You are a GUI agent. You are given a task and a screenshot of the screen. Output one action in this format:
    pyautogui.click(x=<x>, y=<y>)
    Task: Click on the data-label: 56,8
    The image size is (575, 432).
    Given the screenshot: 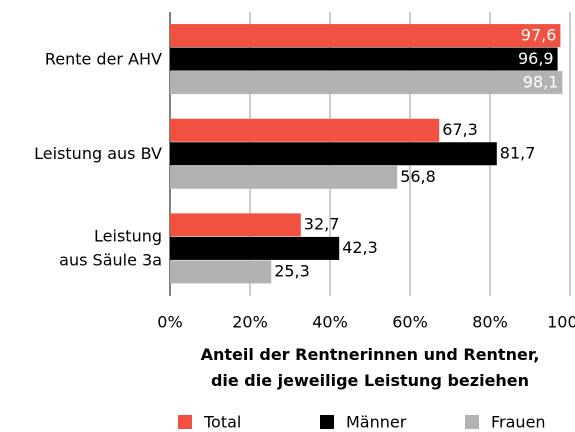 What is the action you would take?
    pyautogui.click(x=418, y=176)
    